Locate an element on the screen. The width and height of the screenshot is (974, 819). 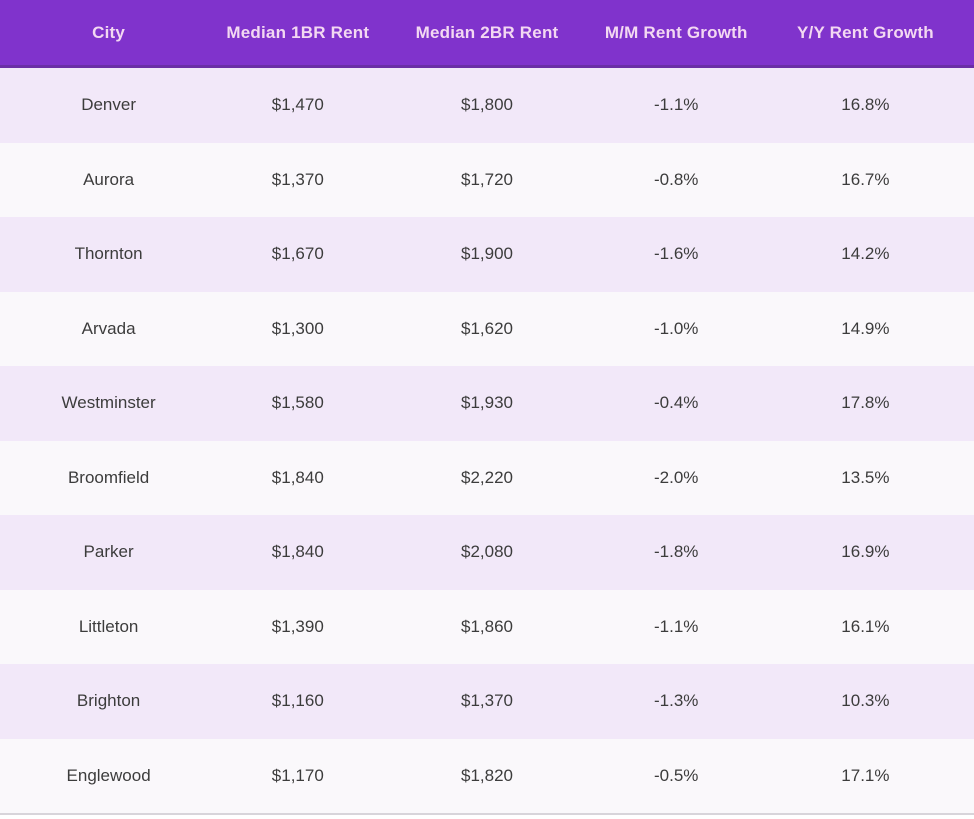
cell-mm-growth: -1.0% is located at coordinates (676, 328).